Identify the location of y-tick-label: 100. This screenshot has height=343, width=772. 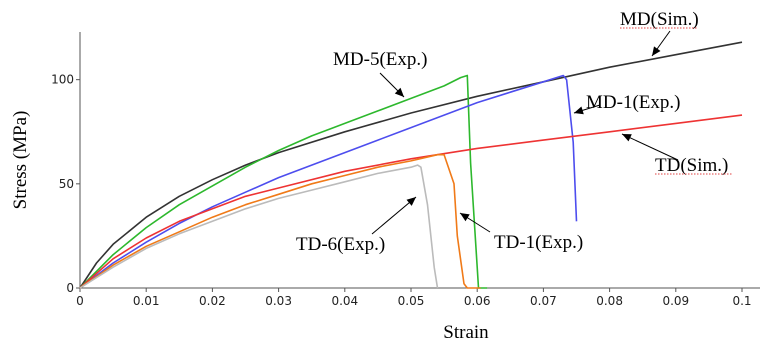
(62, 80).